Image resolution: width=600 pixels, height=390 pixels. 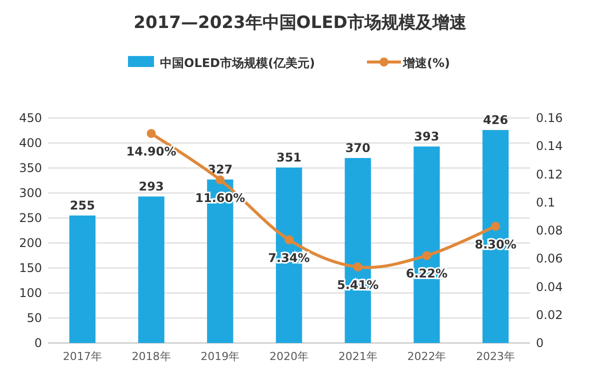 What do you see at coordinates (151, 187) in the screenshot?
I see `data-label: 293` at bounding box center [151, 187].